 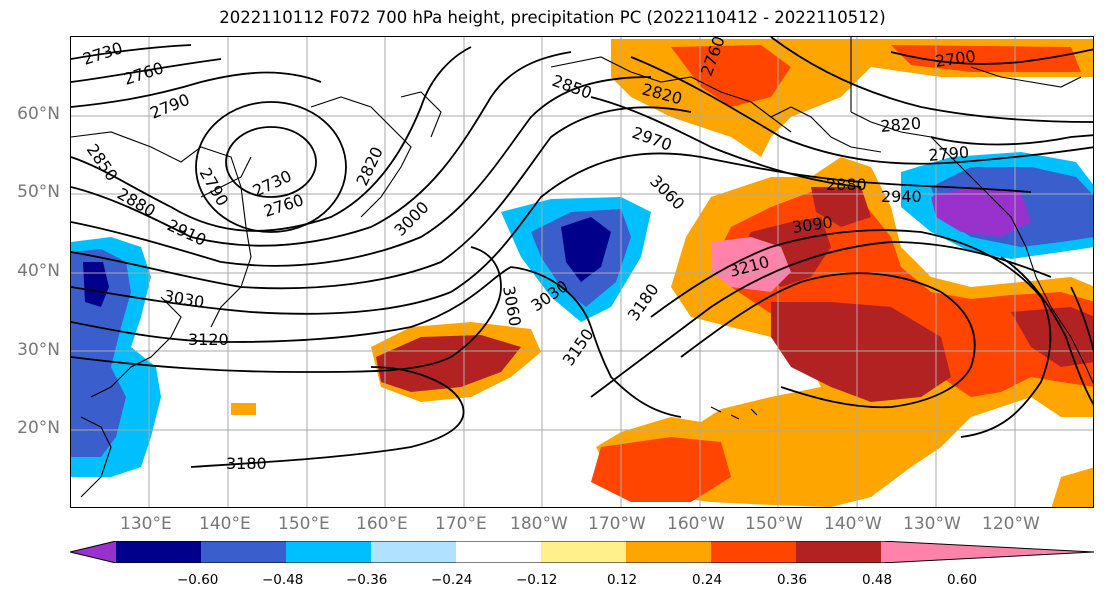 What do you see at coordinates (622, 580) in the screenshot?
I see `colorbar-tick-label: 0.12` at bounding box center [622, 580].